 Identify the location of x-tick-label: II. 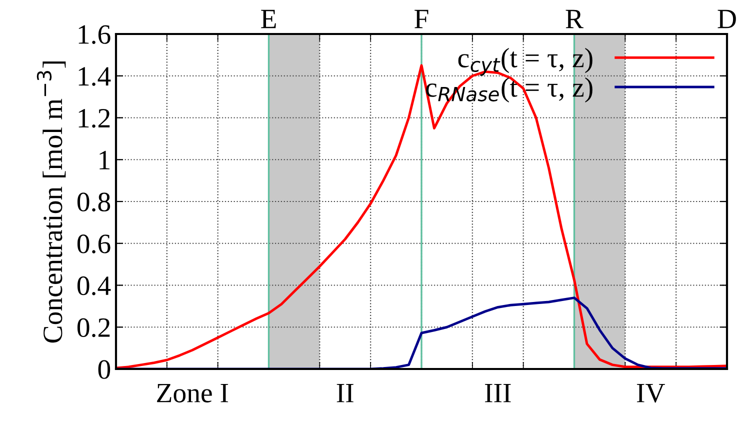
(345, 393).